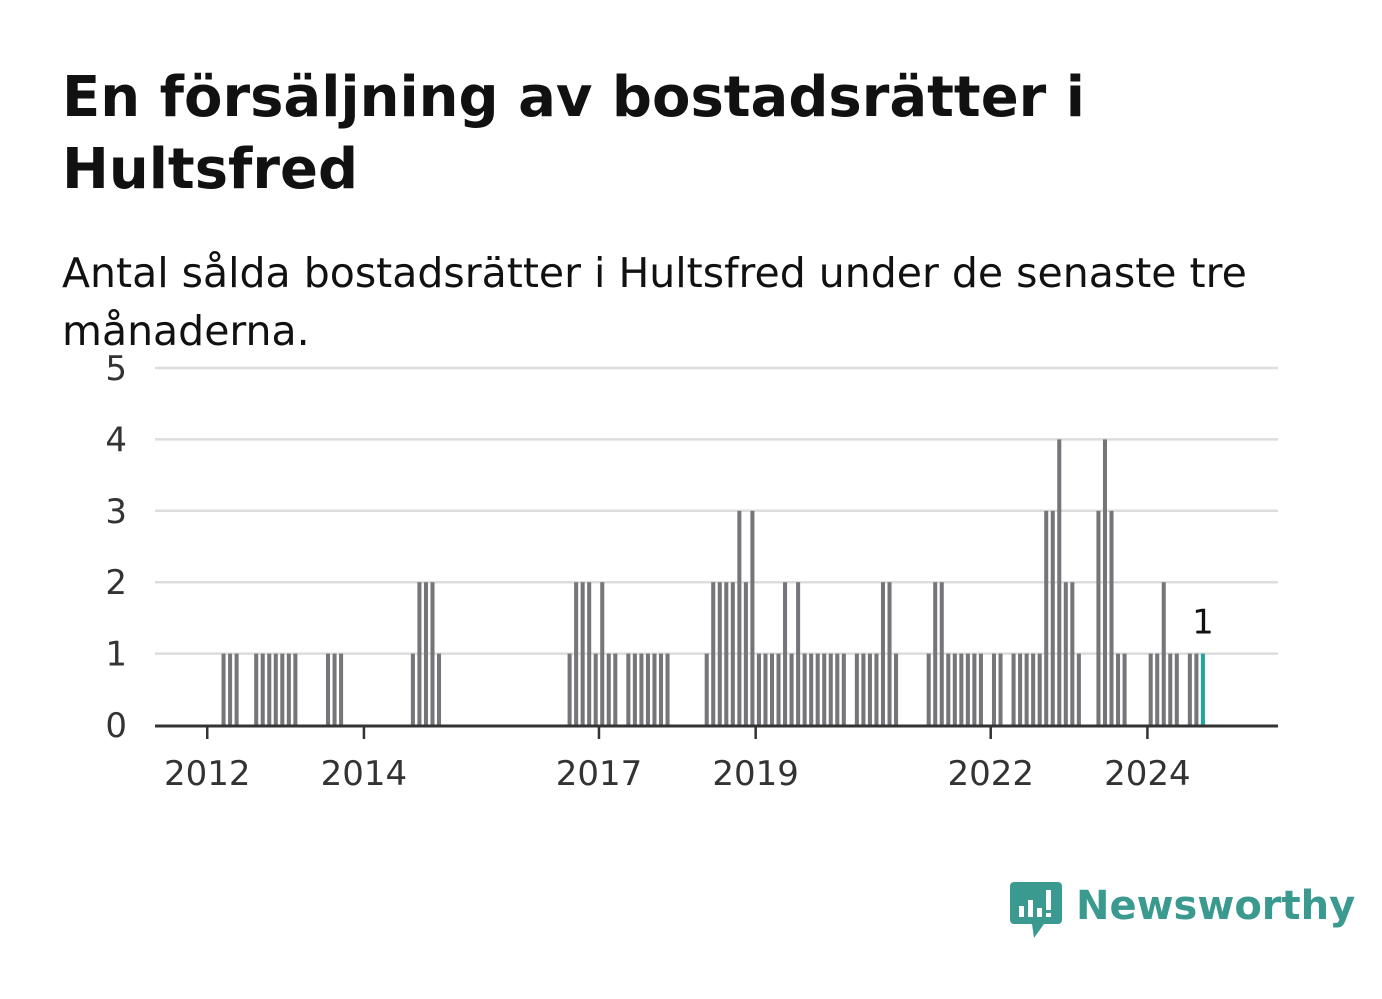 The height and width of the screenshot is (999, 1382). What do you see at coordinates (116, 512) in the screenshot?
I see `y-tick-label: 3` at bounding box center [116, 512].